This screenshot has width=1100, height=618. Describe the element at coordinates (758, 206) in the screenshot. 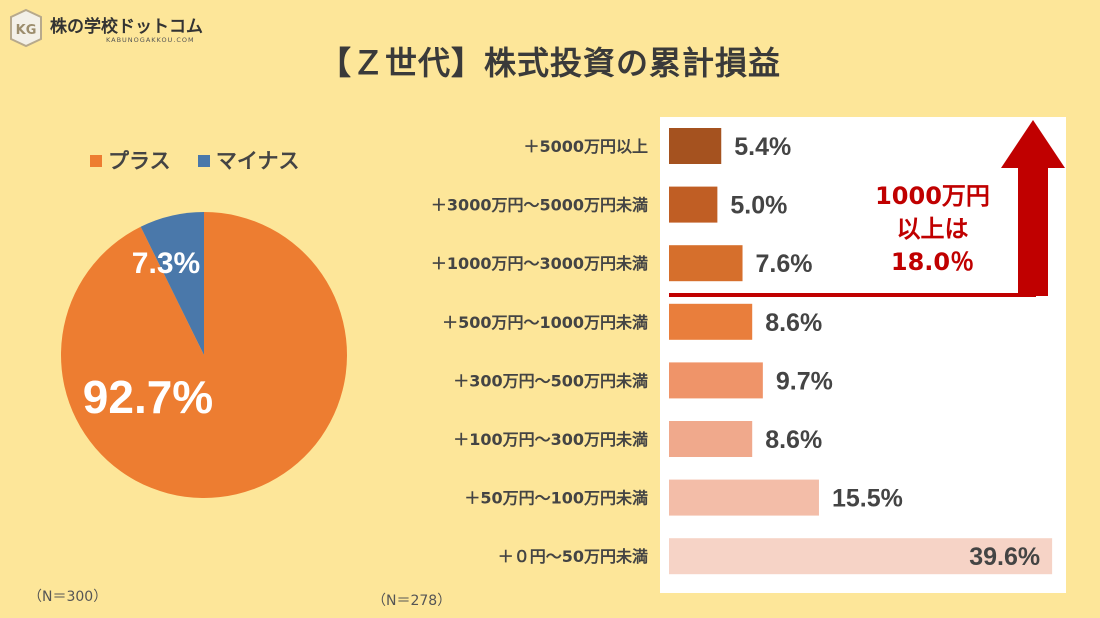

I see `value-label-1: 5.0%` at that location.